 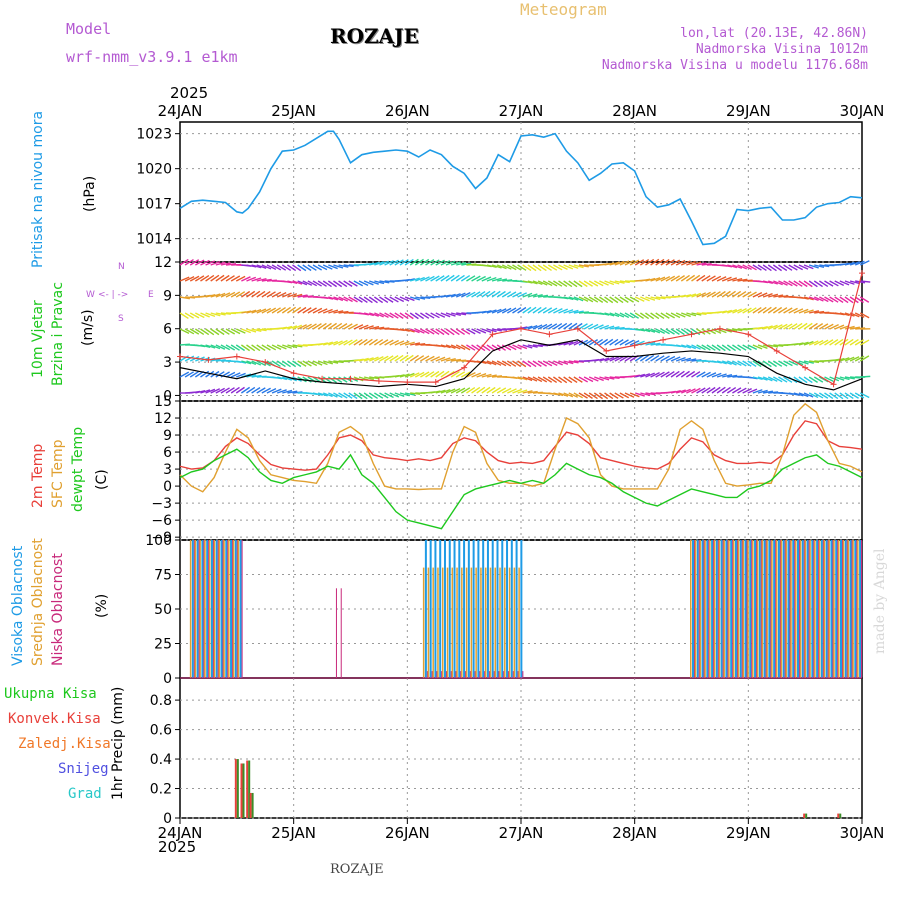 What do you see at coordinates (521, 192) in the screenshot?
I see `panel-frame-pressure` at bounding box center [521, 192].